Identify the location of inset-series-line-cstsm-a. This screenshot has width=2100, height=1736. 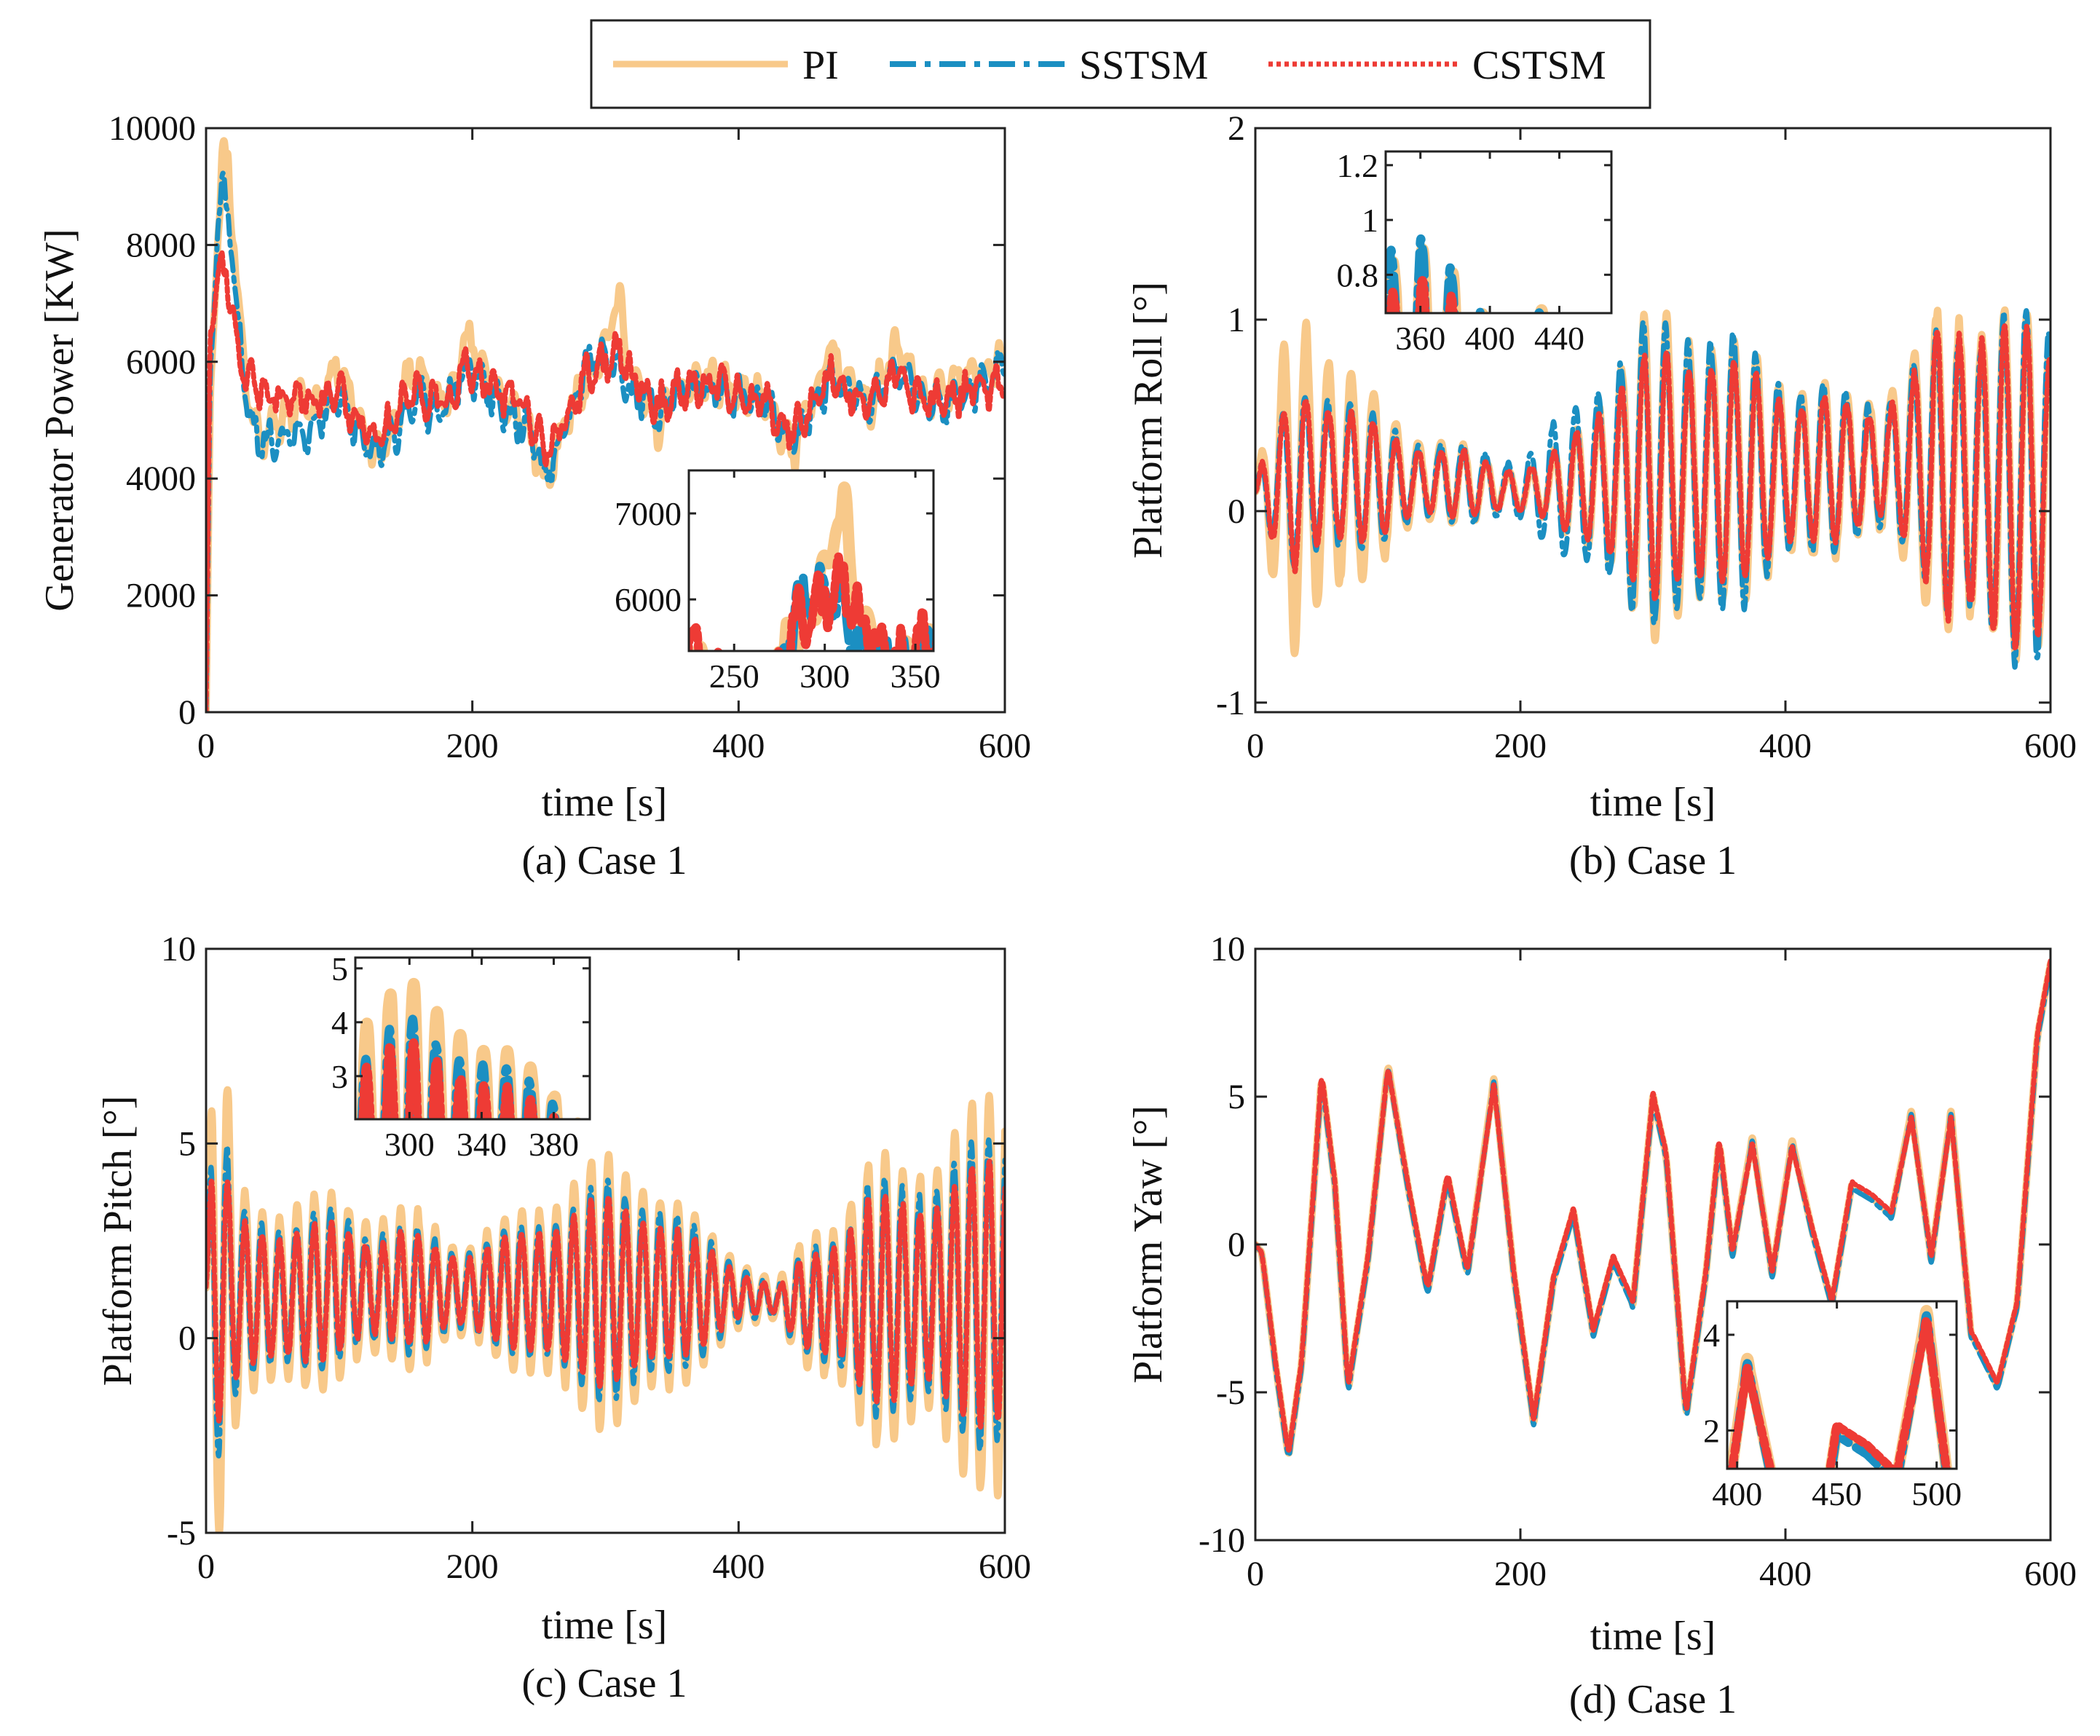
(811, 601).